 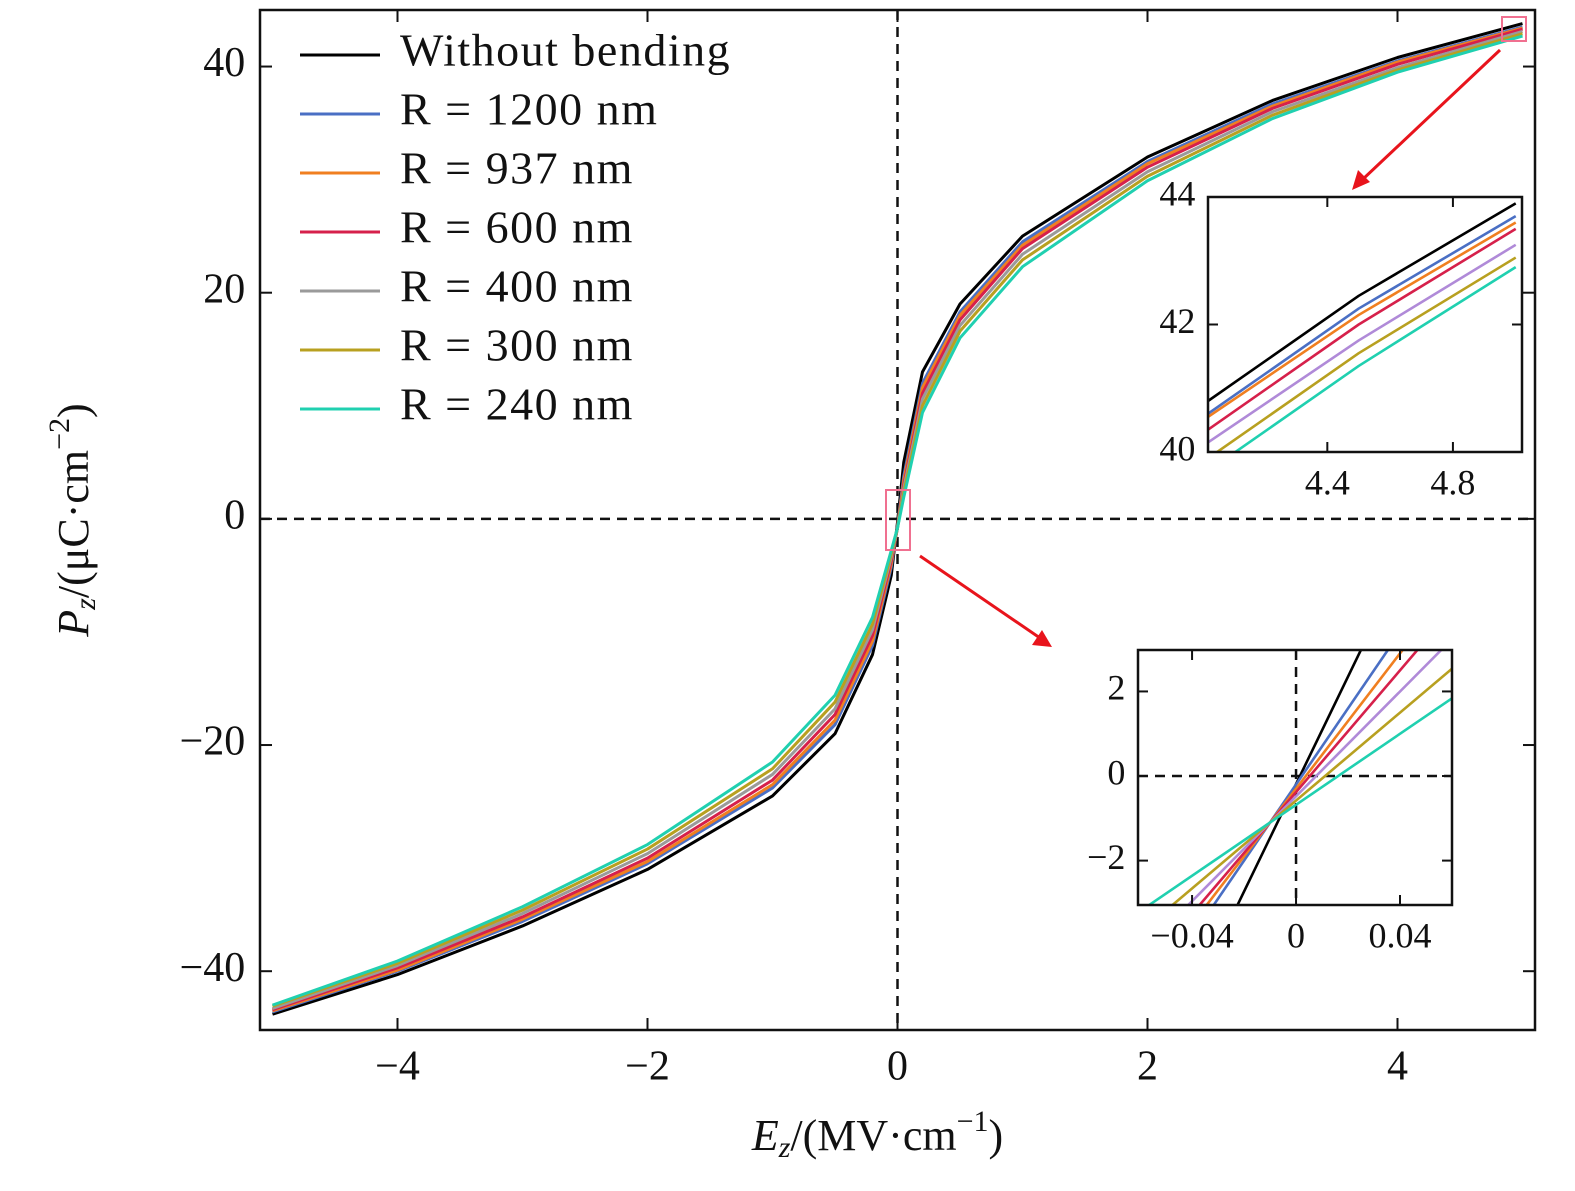 What do you see at coordinates (1400, 935) in the screenshot?
I see `x-tick-label: 0.04` at bounding box center [1400, 935].